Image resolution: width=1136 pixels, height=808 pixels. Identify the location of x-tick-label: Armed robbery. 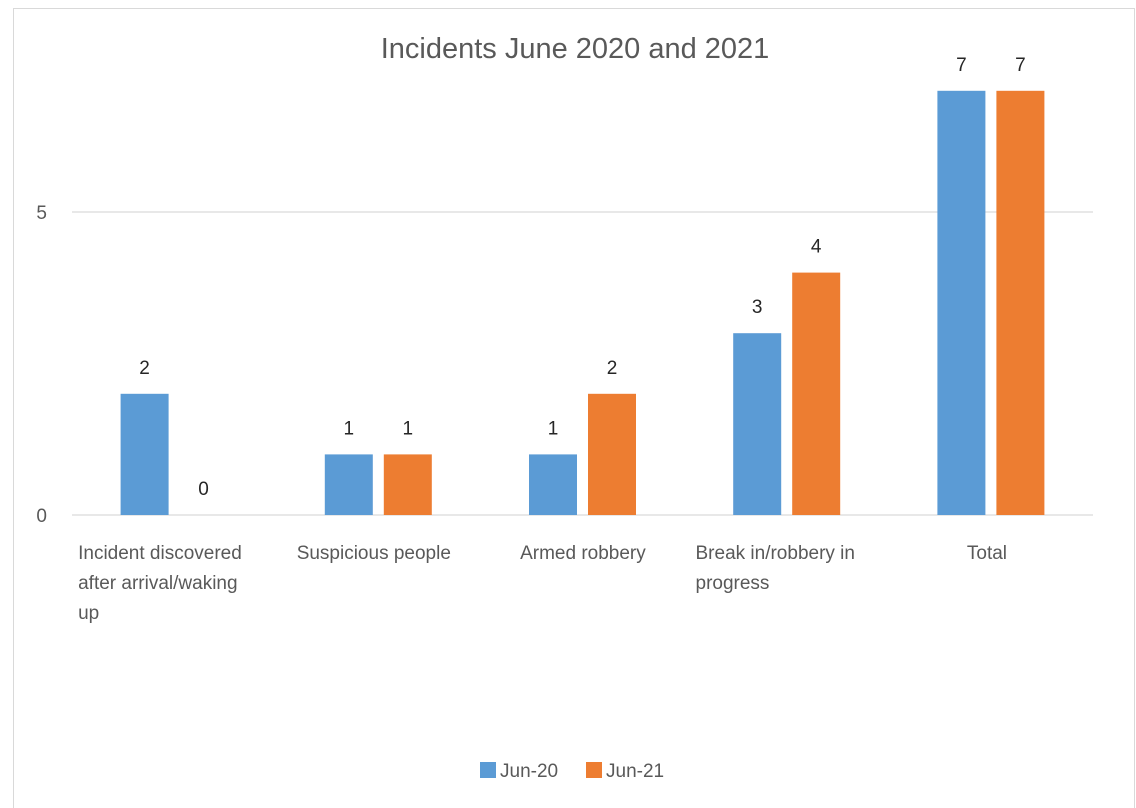
(583, 553).